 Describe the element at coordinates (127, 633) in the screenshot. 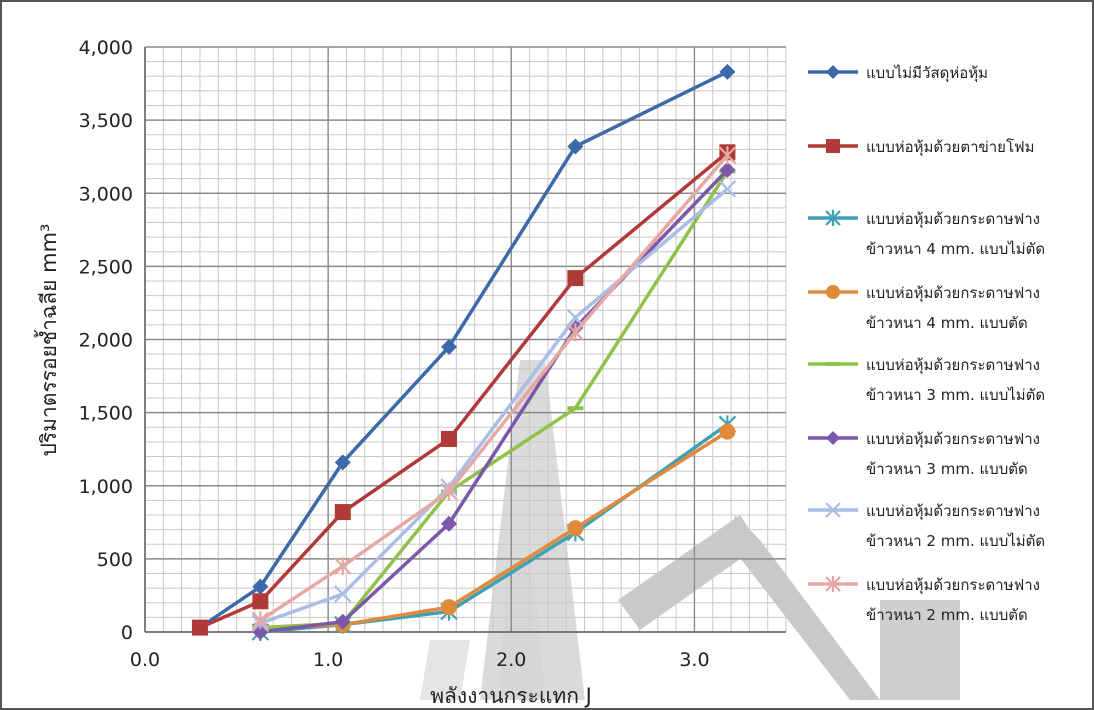

I see `y-tick-label: 0` at that location.